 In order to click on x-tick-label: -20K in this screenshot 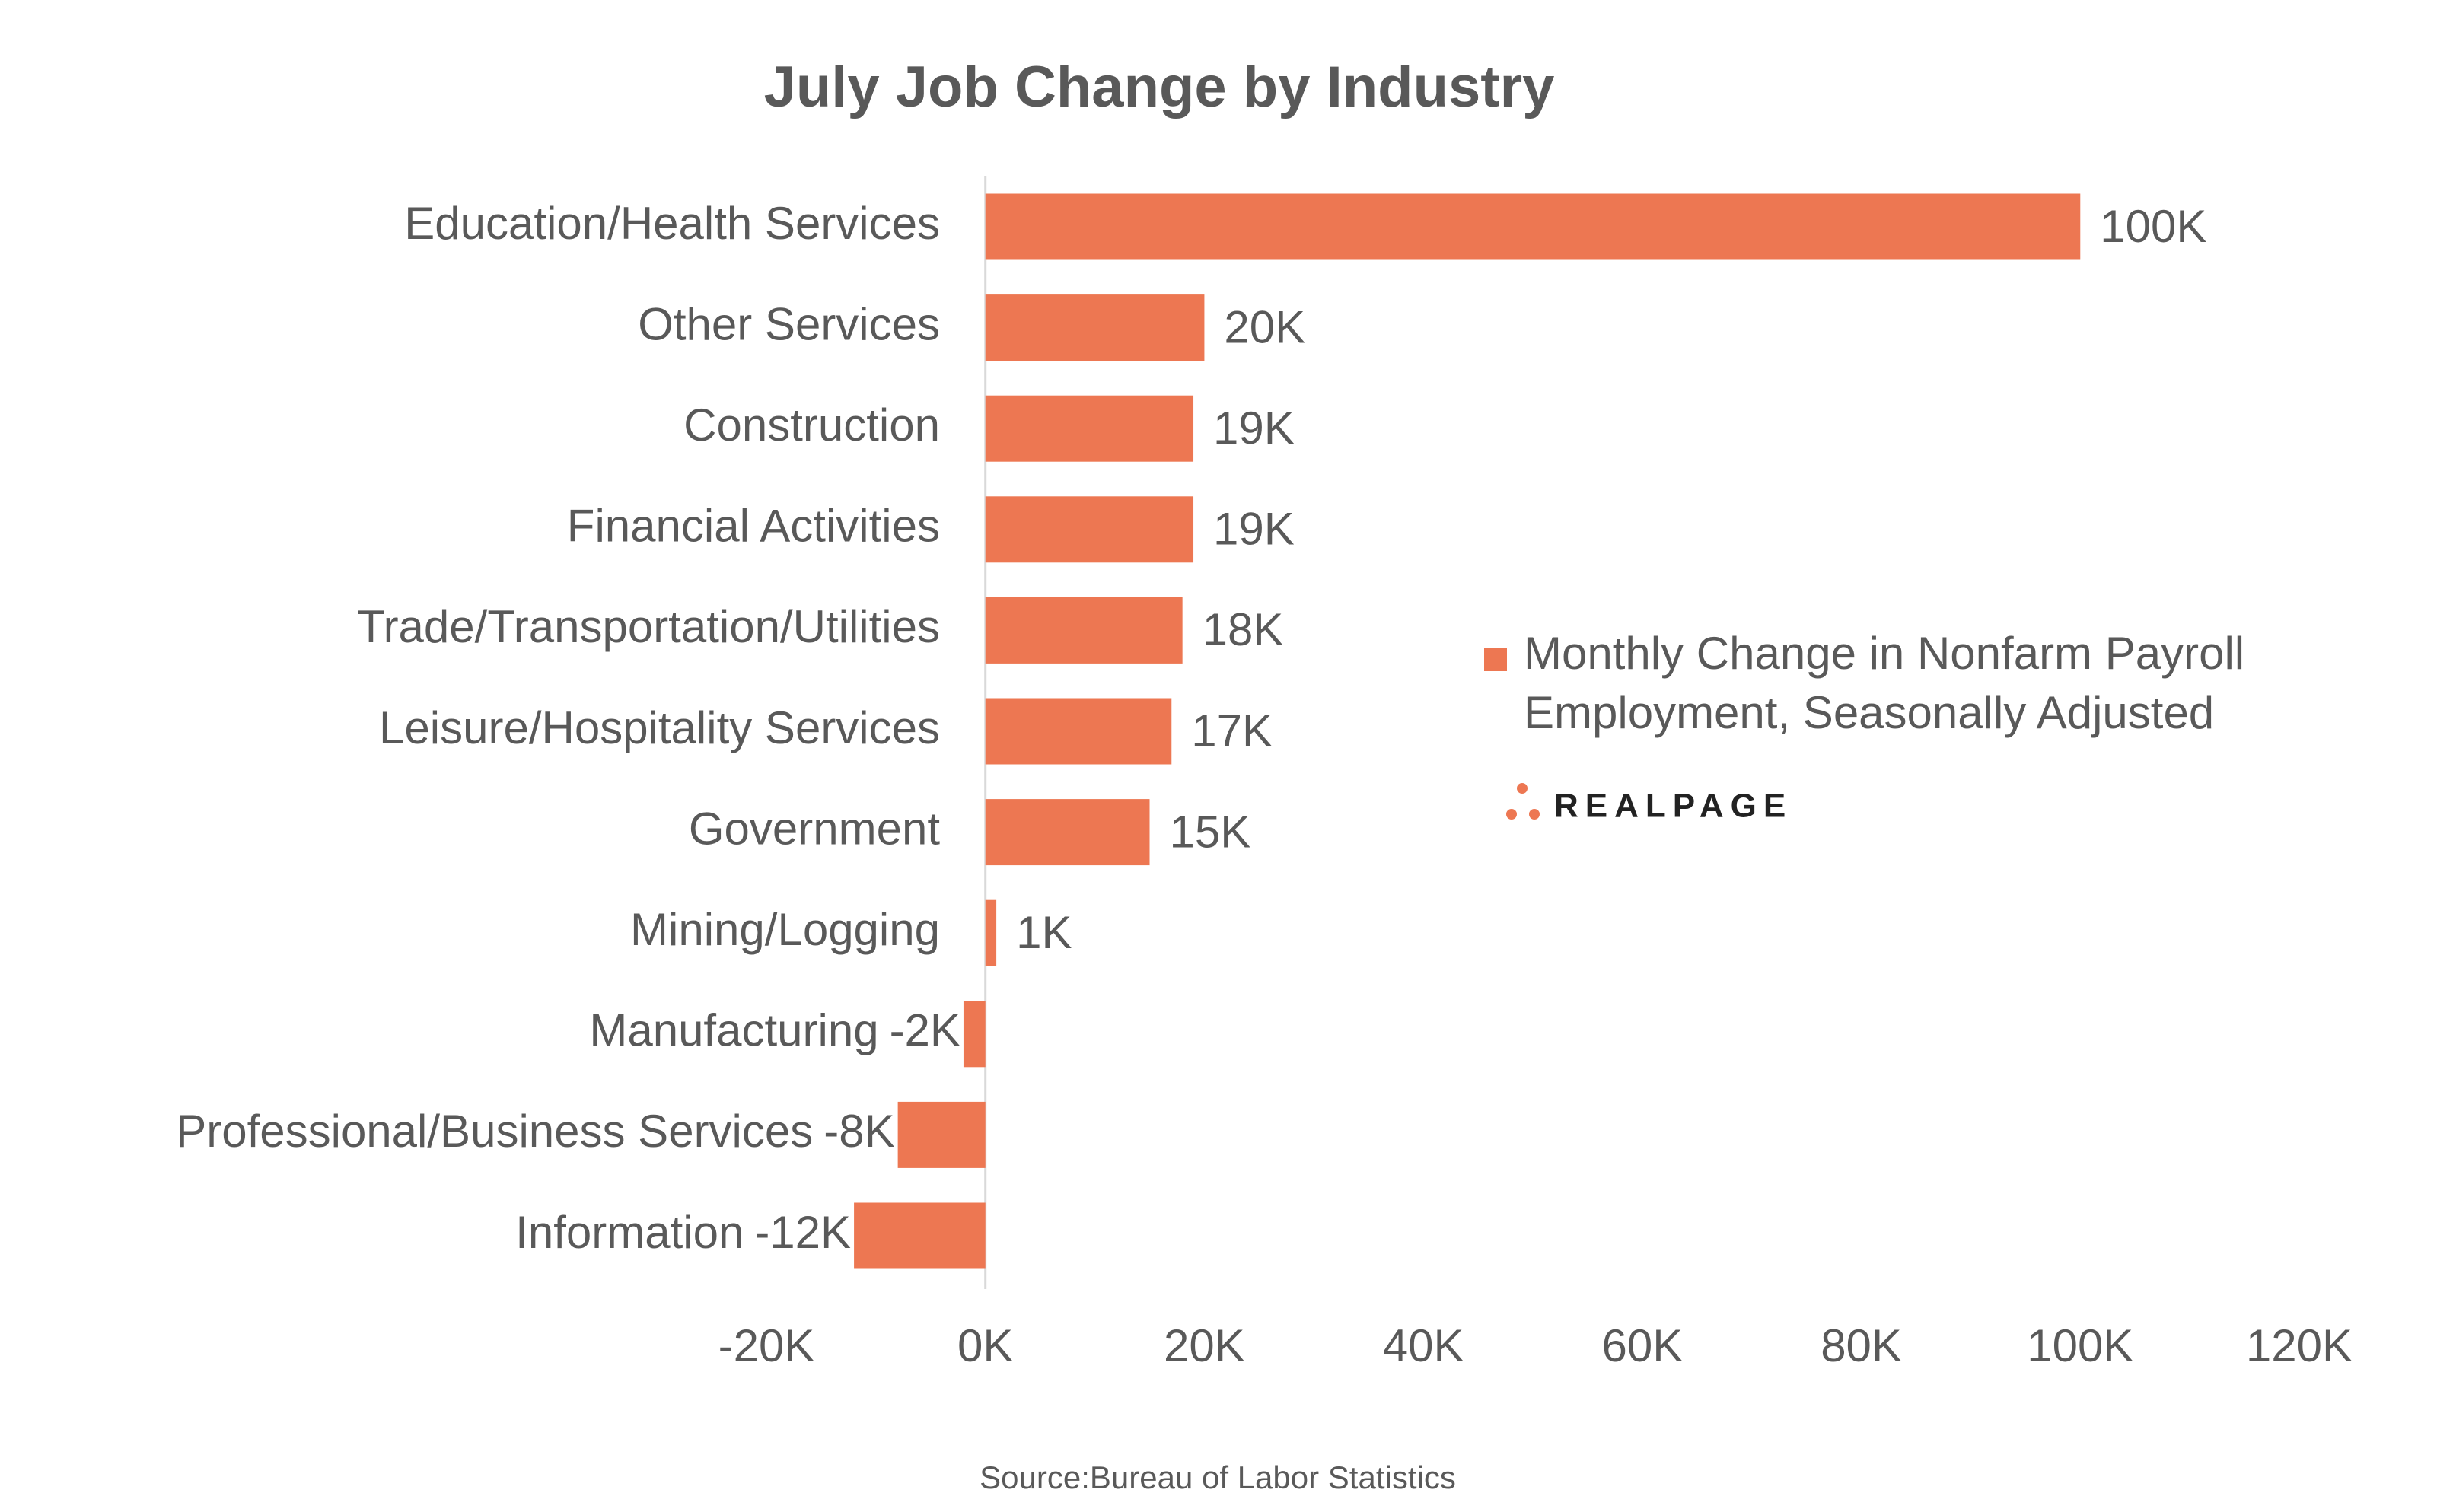, I will do `click(766, 1345)`.